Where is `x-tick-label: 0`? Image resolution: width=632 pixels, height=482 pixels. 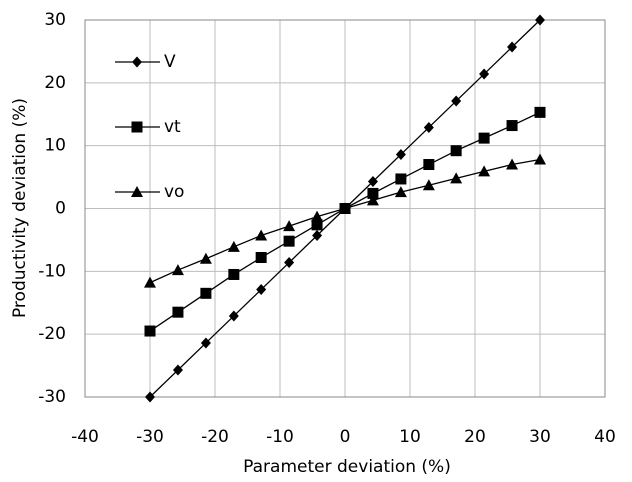 x-tick-label: 0 is located at coordinates (345, 437).